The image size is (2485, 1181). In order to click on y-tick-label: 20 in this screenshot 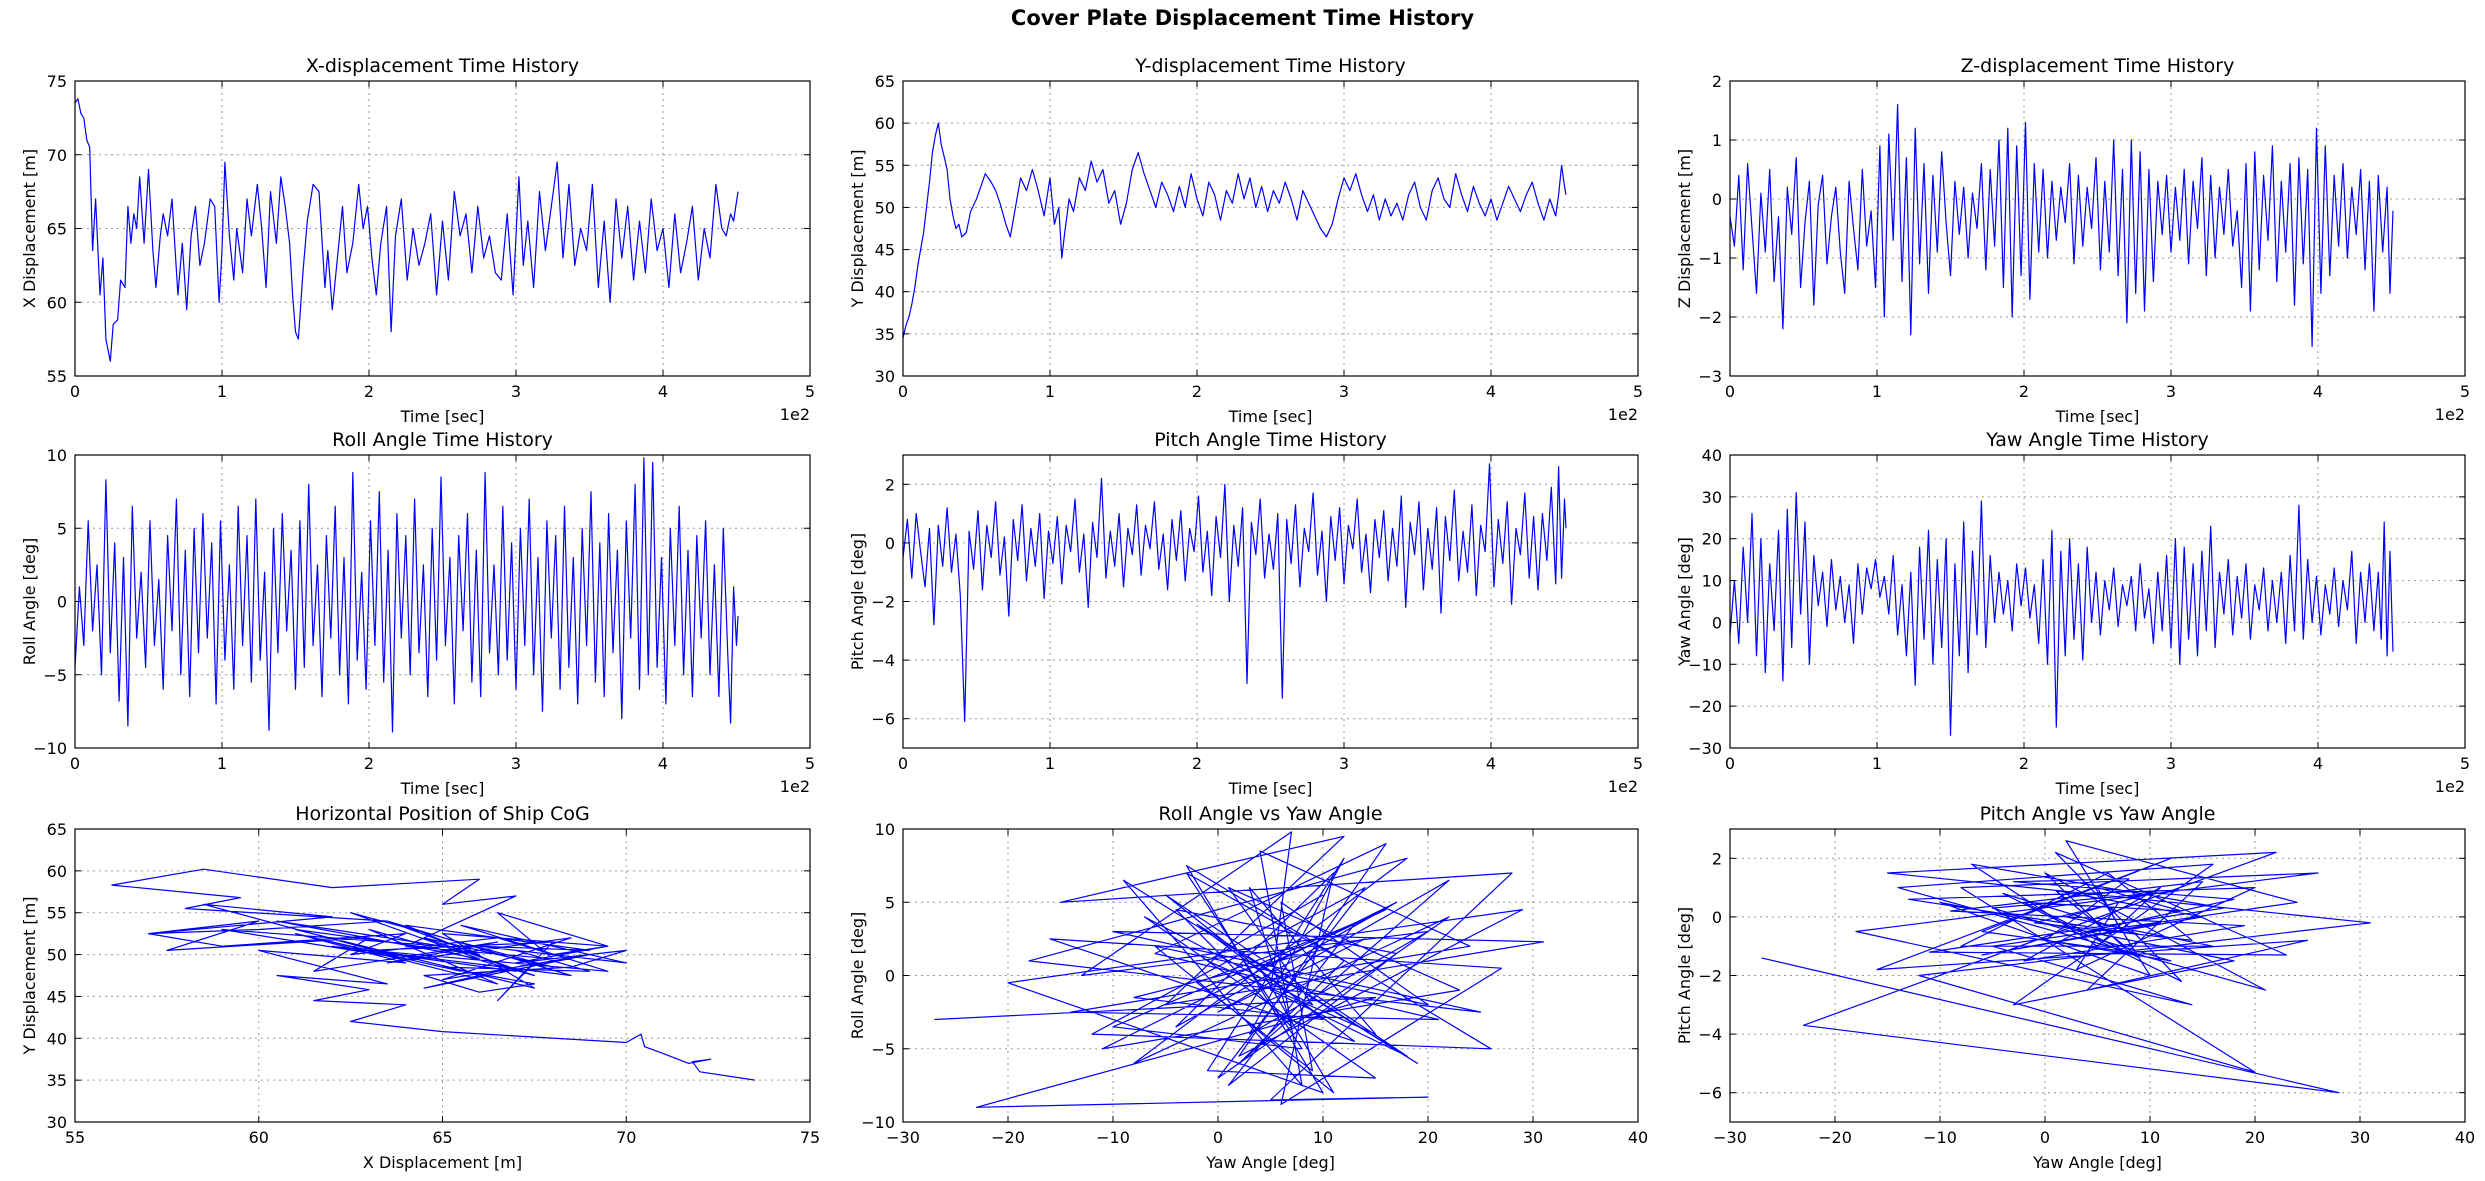, I will do `click(1712, 539)`.